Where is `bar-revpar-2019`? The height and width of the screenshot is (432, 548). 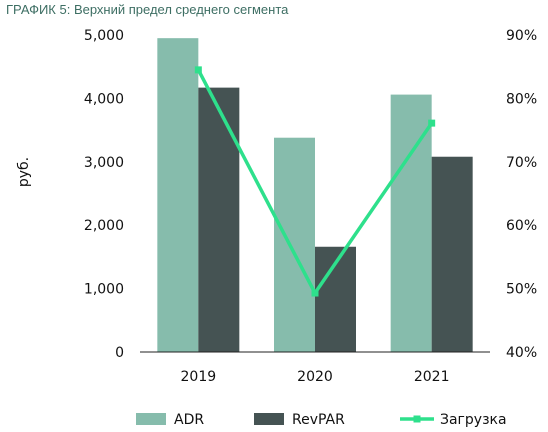 bar-revpar-2019 is located at coordinates (219, 219).